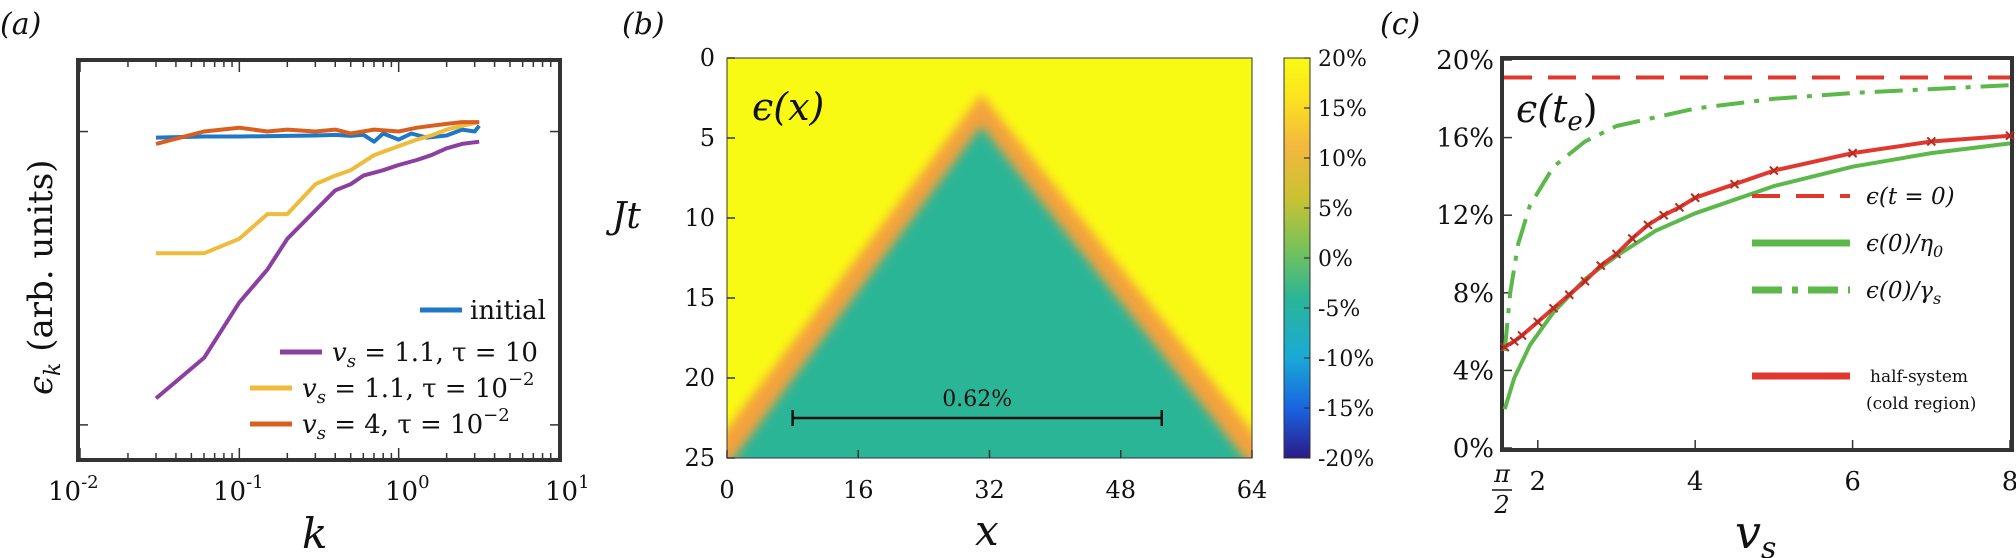  I want to click on panel-b-ylabel: Jt, so click(623, 216).